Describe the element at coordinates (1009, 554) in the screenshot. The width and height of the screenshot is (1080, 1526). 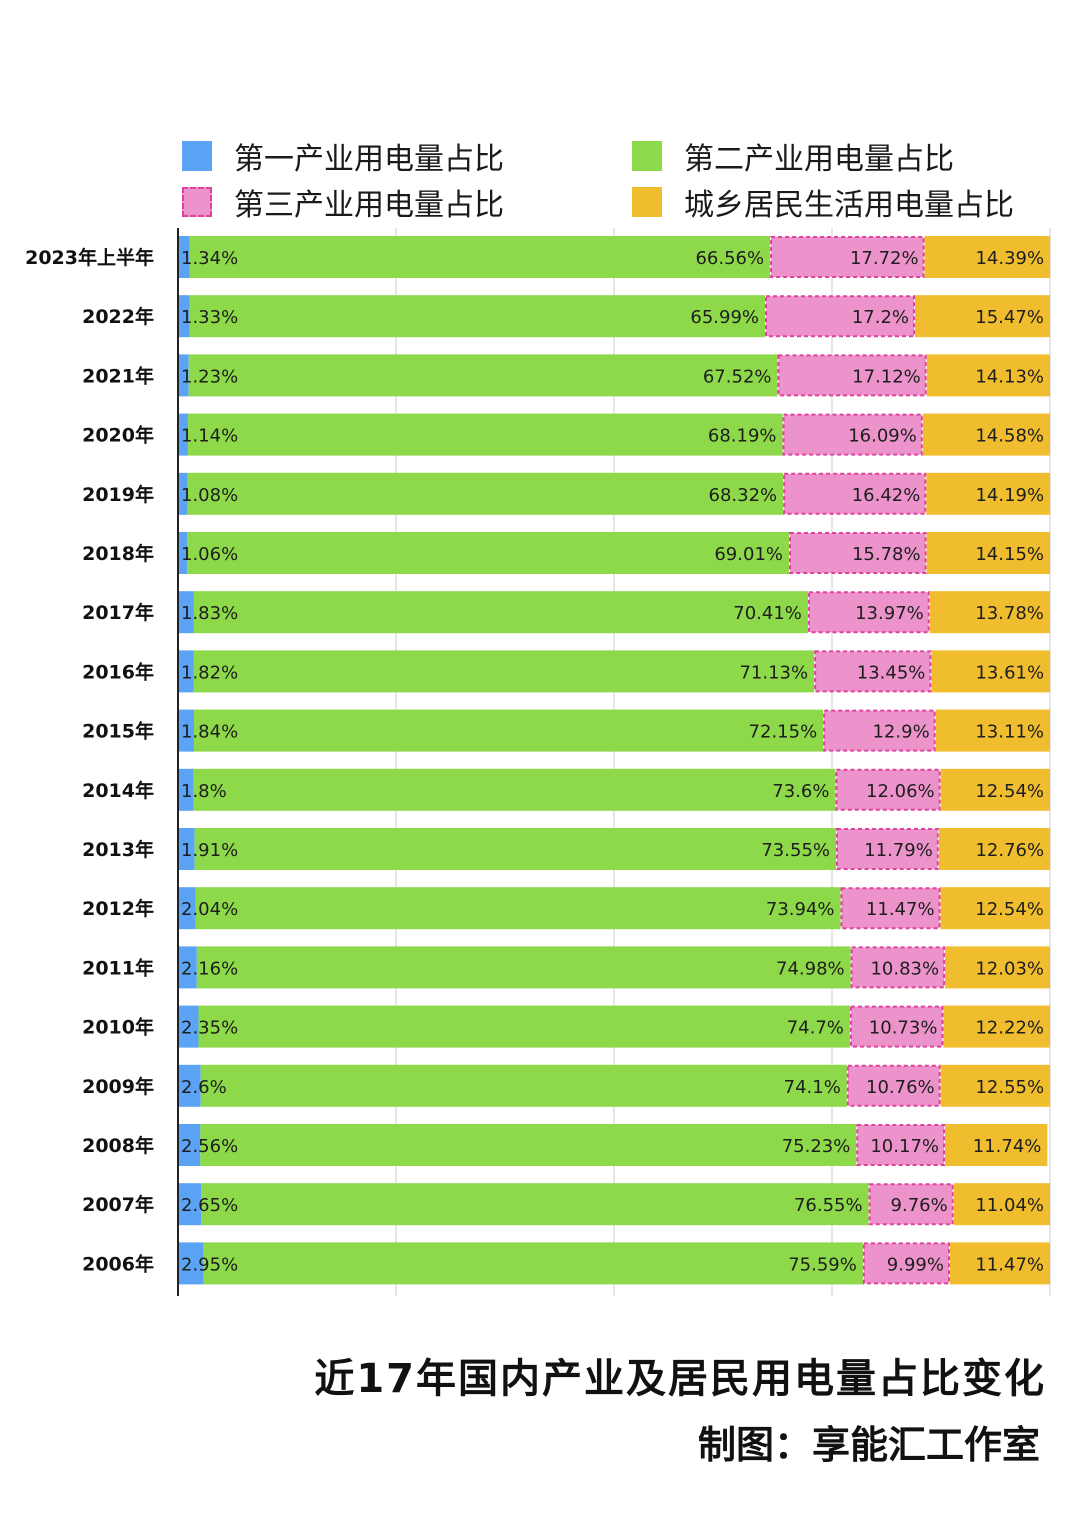
I see `data-label-residential: 14.15%` at that location.